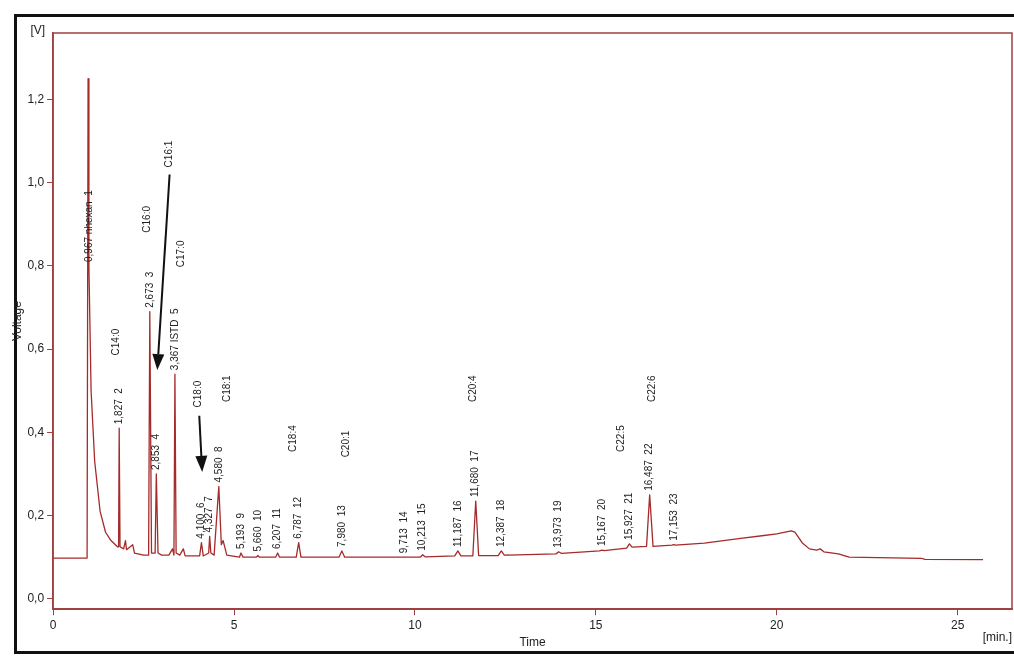  I want to click on y-tick-label: 0,4, so click(36, 431).